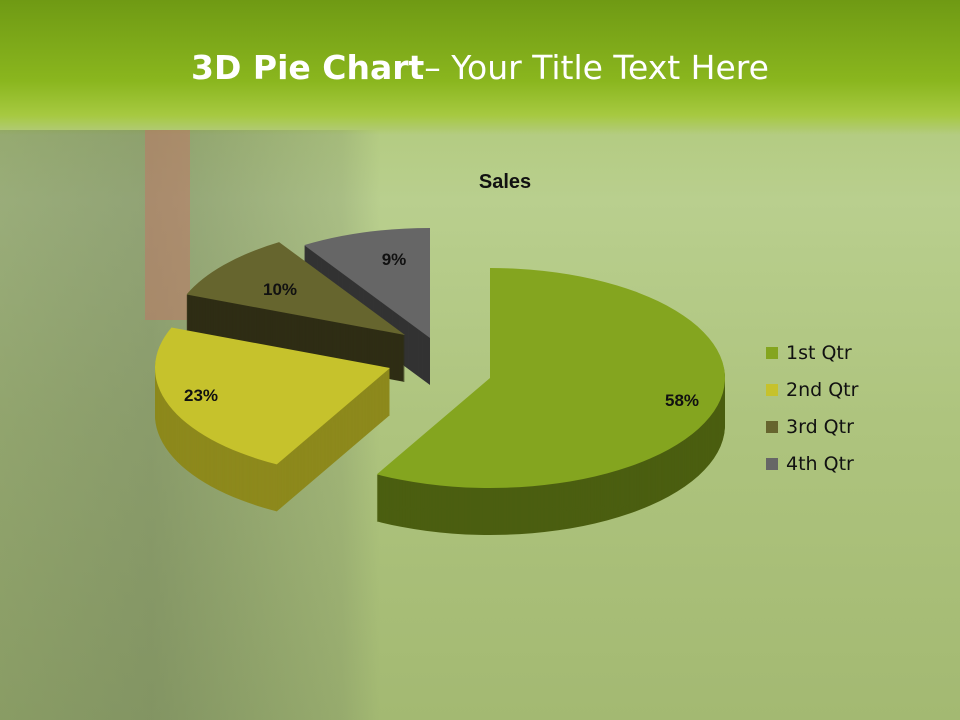  I want to click on title-rest: – Your Title Text Here, so click(596, 67).